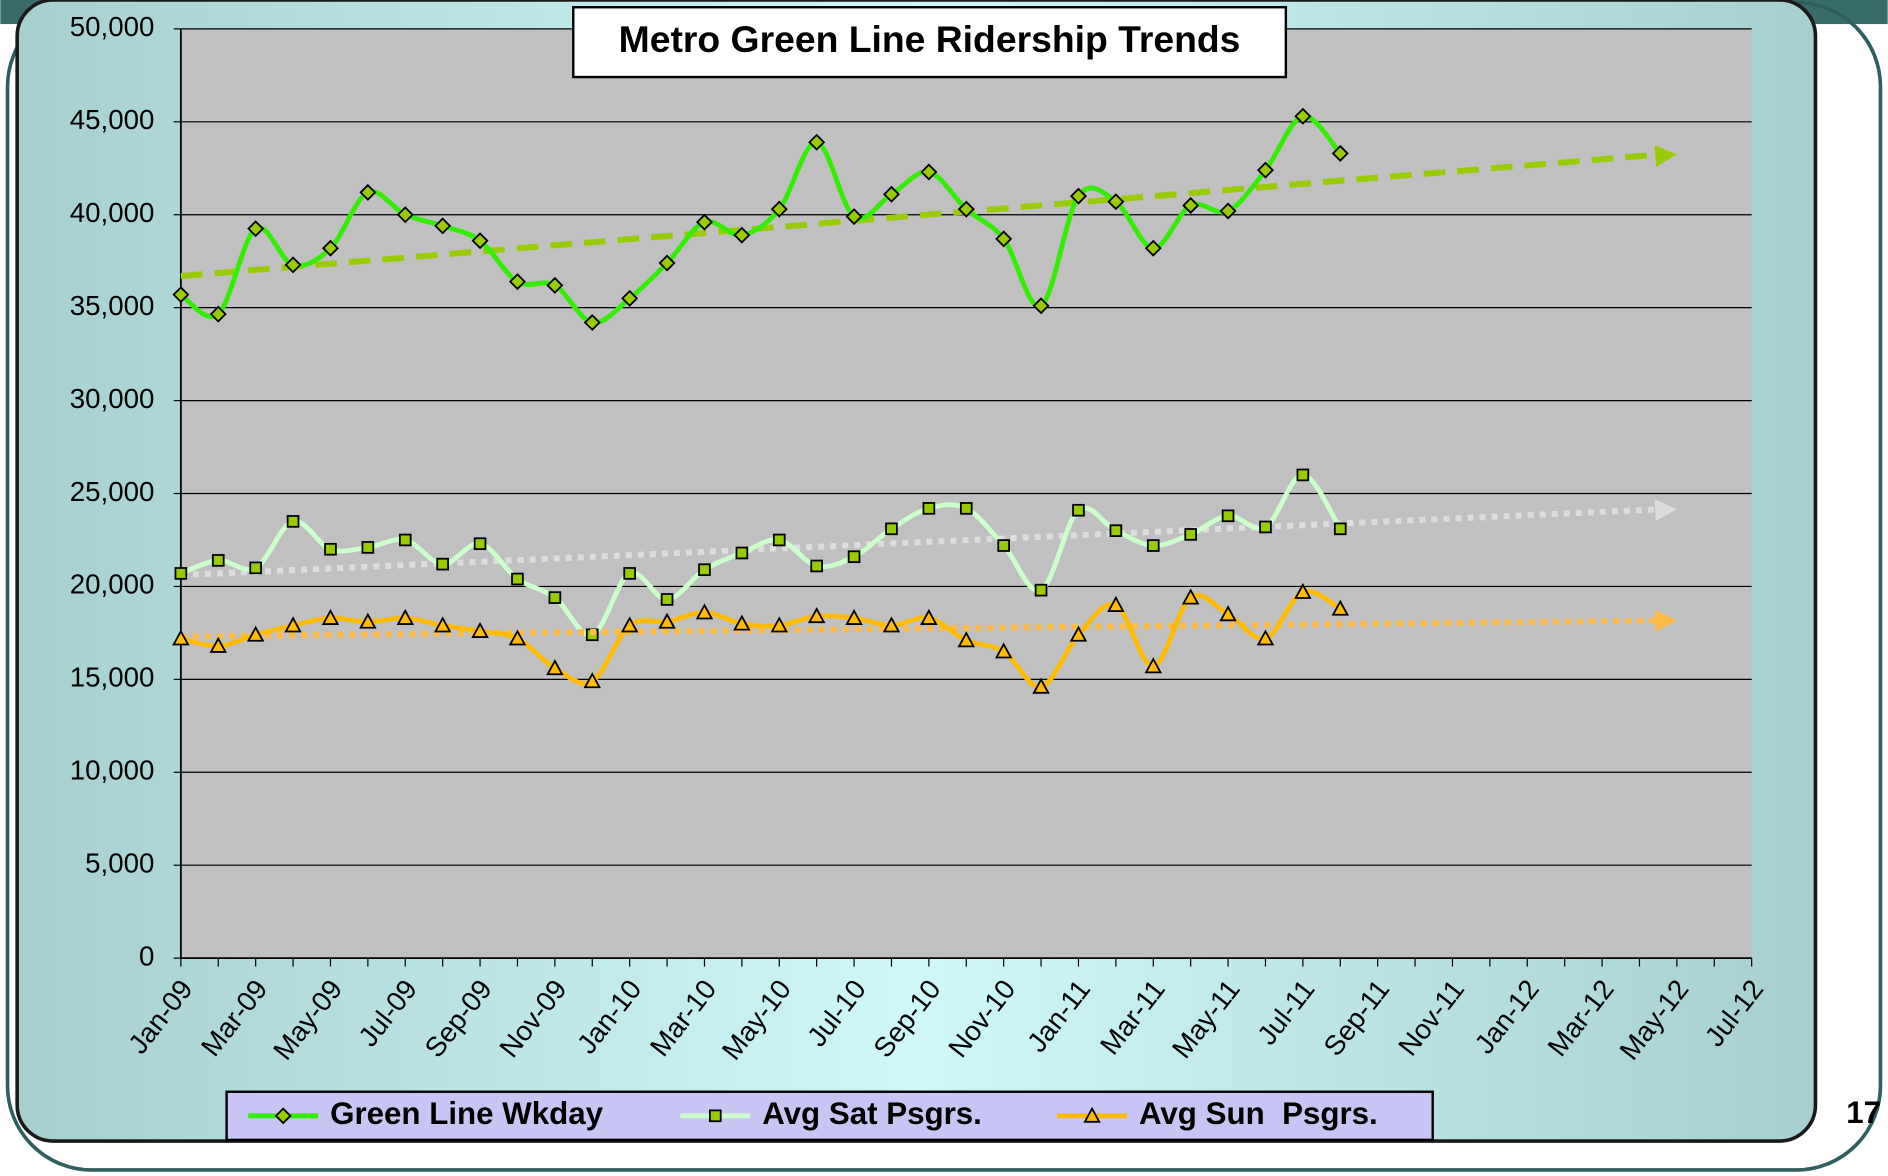 Image resolution: width=1888 pixels, height=1176 pixels. What do you see at coordinates (112, 584) in the screenshot?
I see `y-tick-label: 20,000` at bounding box center [112, 584].